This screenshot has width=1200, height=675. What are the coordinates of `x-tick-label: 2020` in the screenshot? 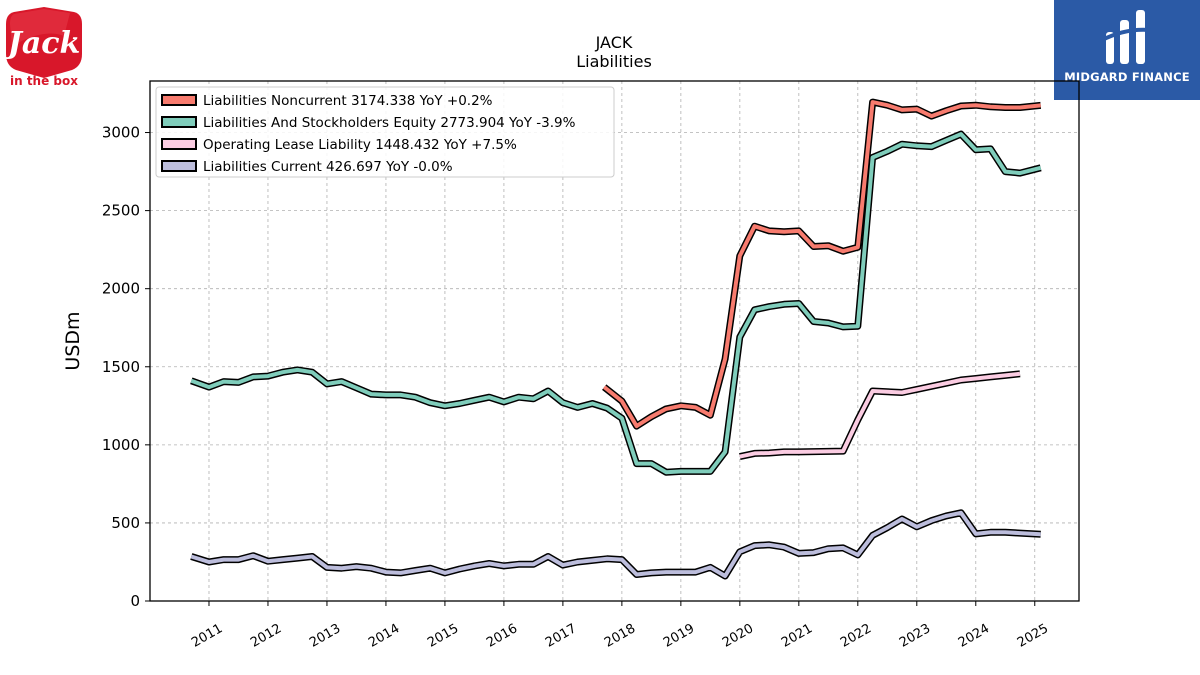 It's located at (738, 636).